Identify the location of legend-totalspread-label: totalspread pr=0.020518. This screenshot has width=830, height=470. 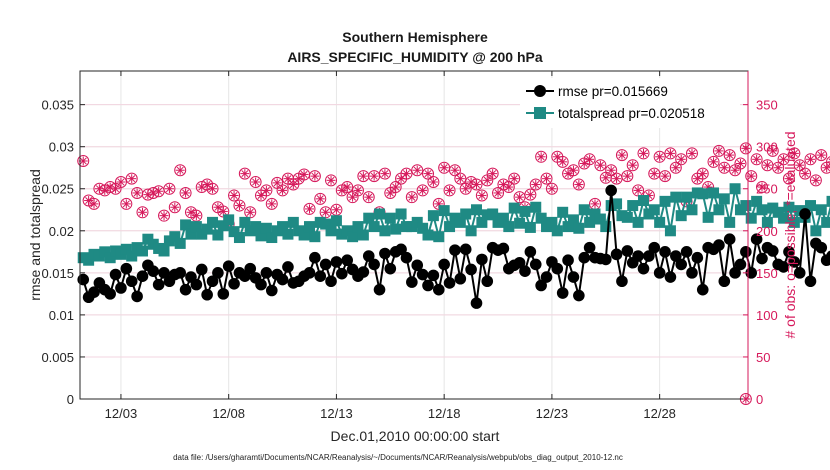
(631, 113).